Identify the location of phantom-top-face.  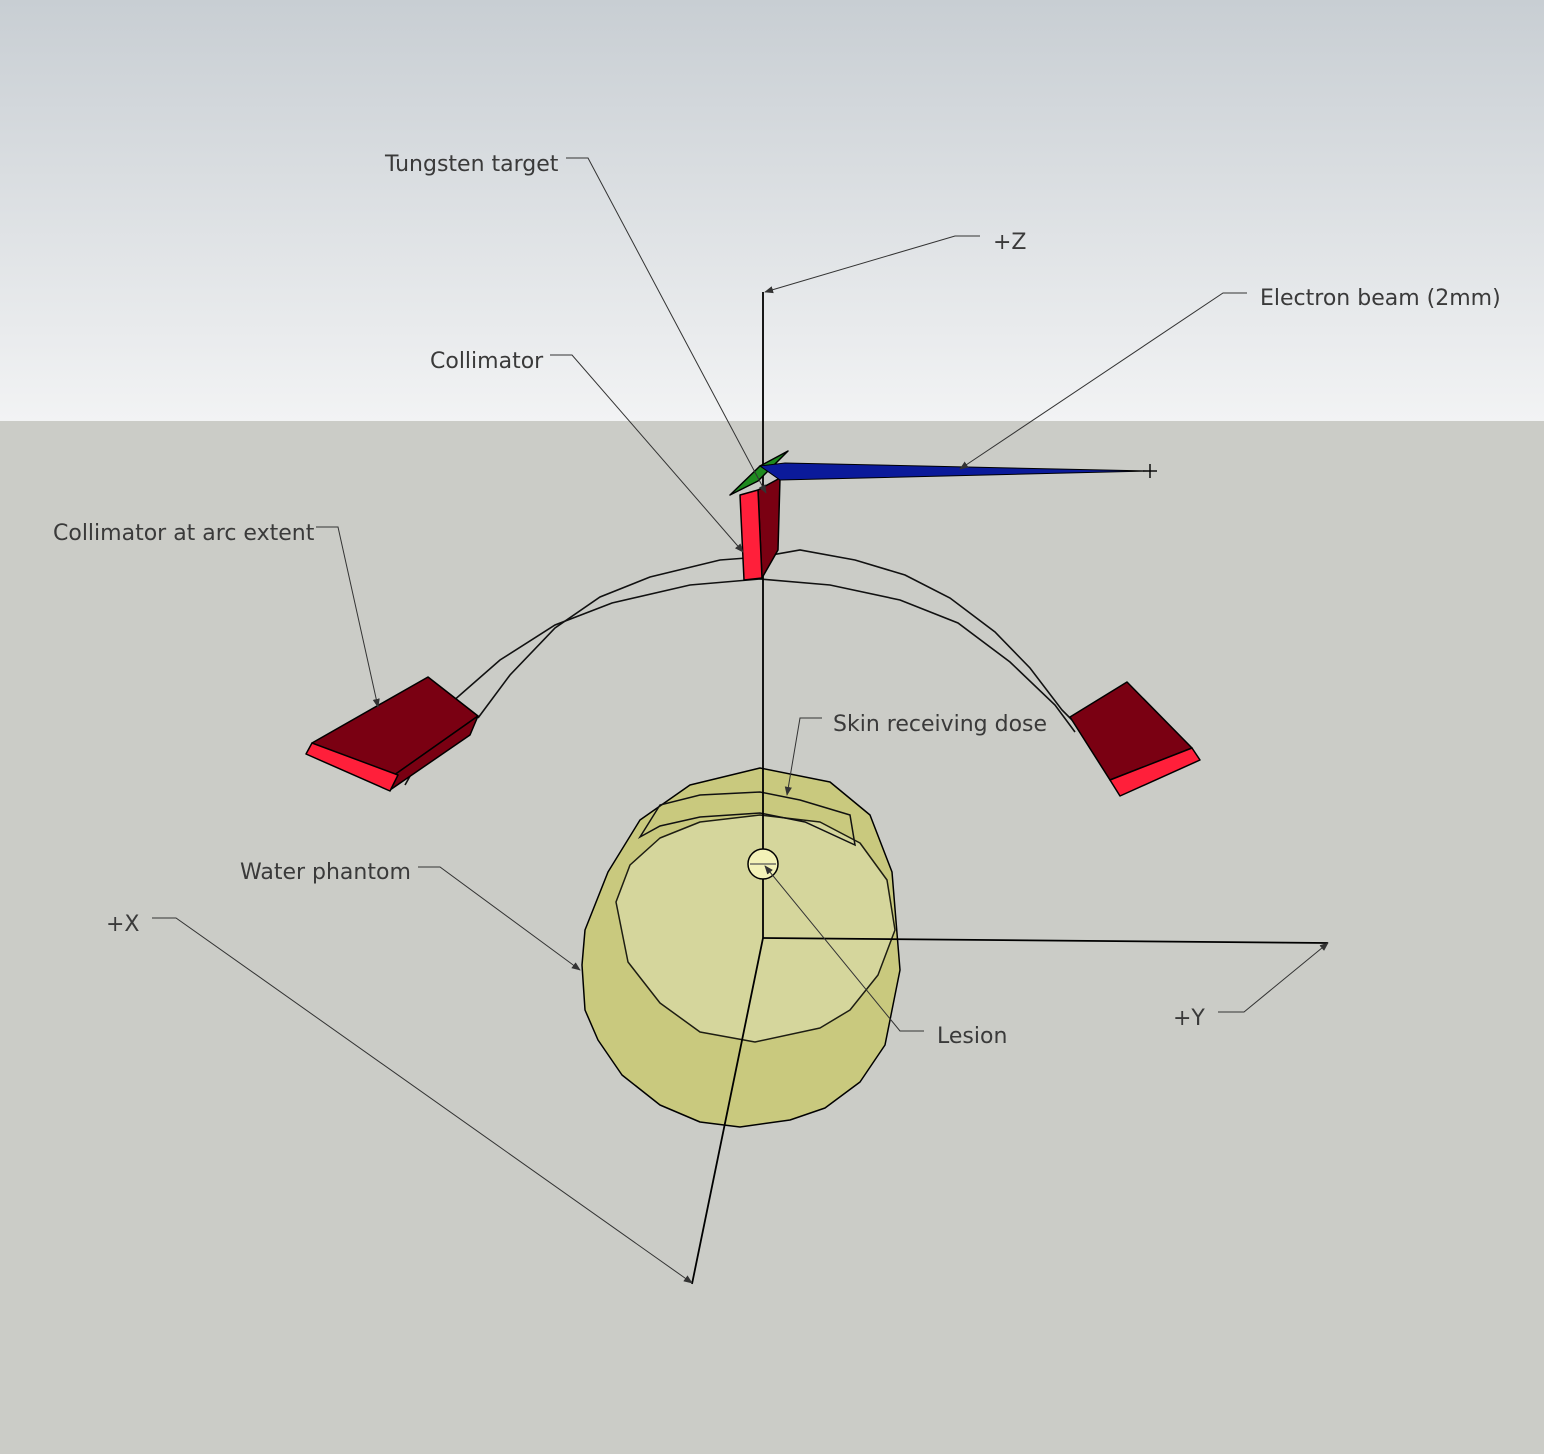
(755, 928).